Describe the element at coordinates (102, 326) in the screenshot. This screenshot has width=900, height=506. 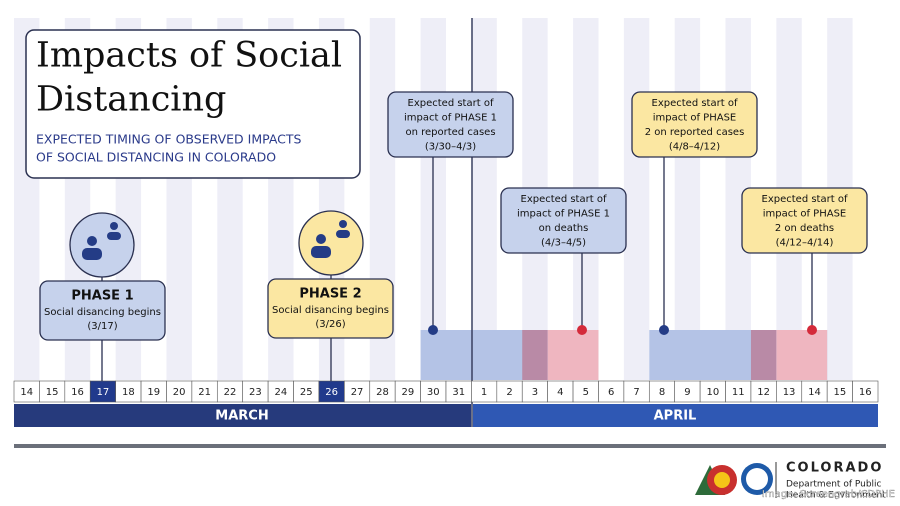
I see `phase-text: (3/17)` at that location.